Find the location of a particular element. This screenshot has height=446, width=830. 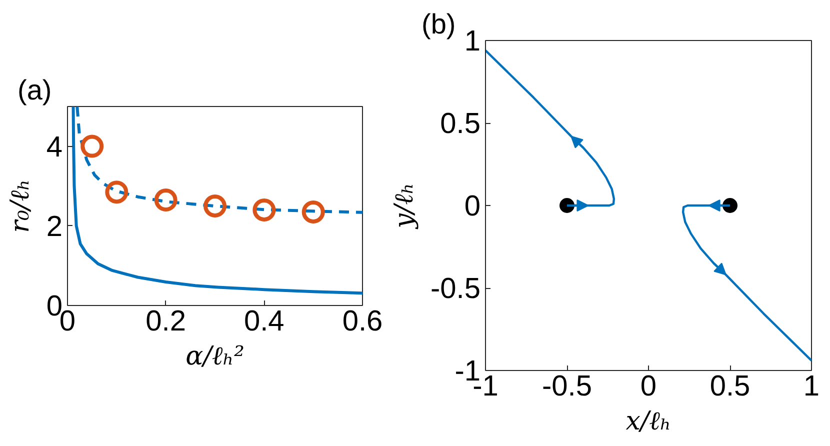

chart-title: (b) is located at coordinates (439, 24).